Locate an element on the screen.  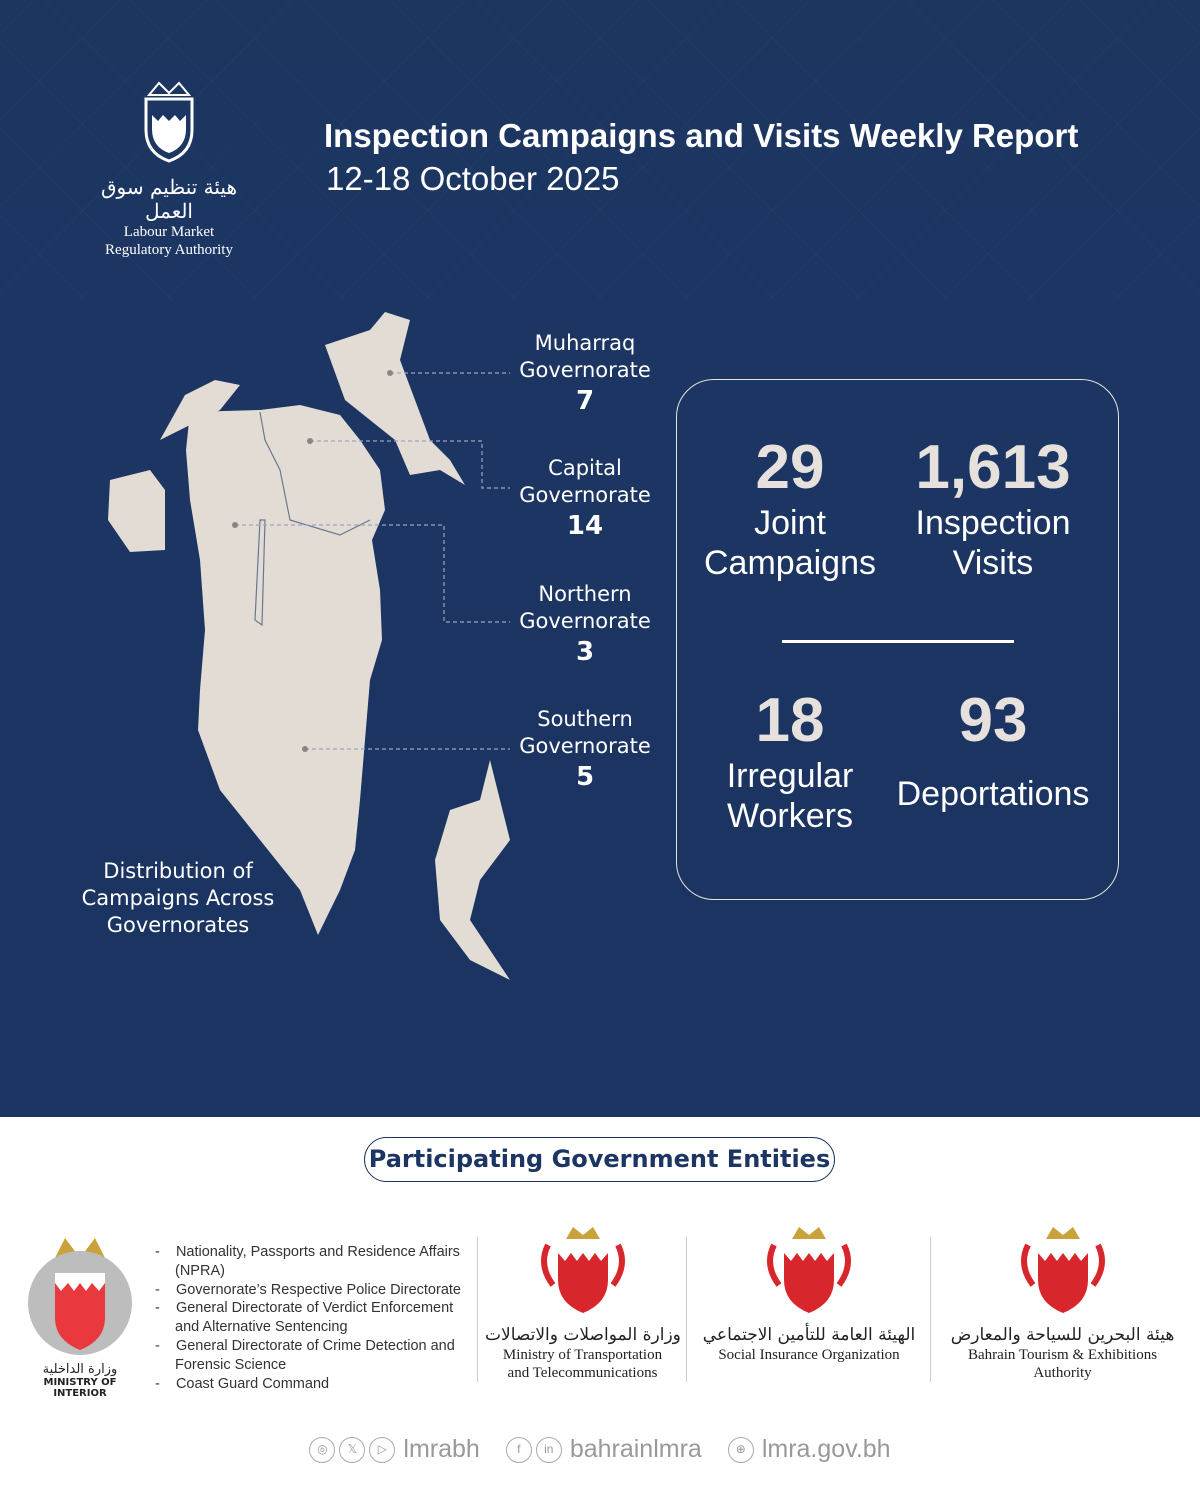
stat-label: Irregular is located at coordinates (790, 776).